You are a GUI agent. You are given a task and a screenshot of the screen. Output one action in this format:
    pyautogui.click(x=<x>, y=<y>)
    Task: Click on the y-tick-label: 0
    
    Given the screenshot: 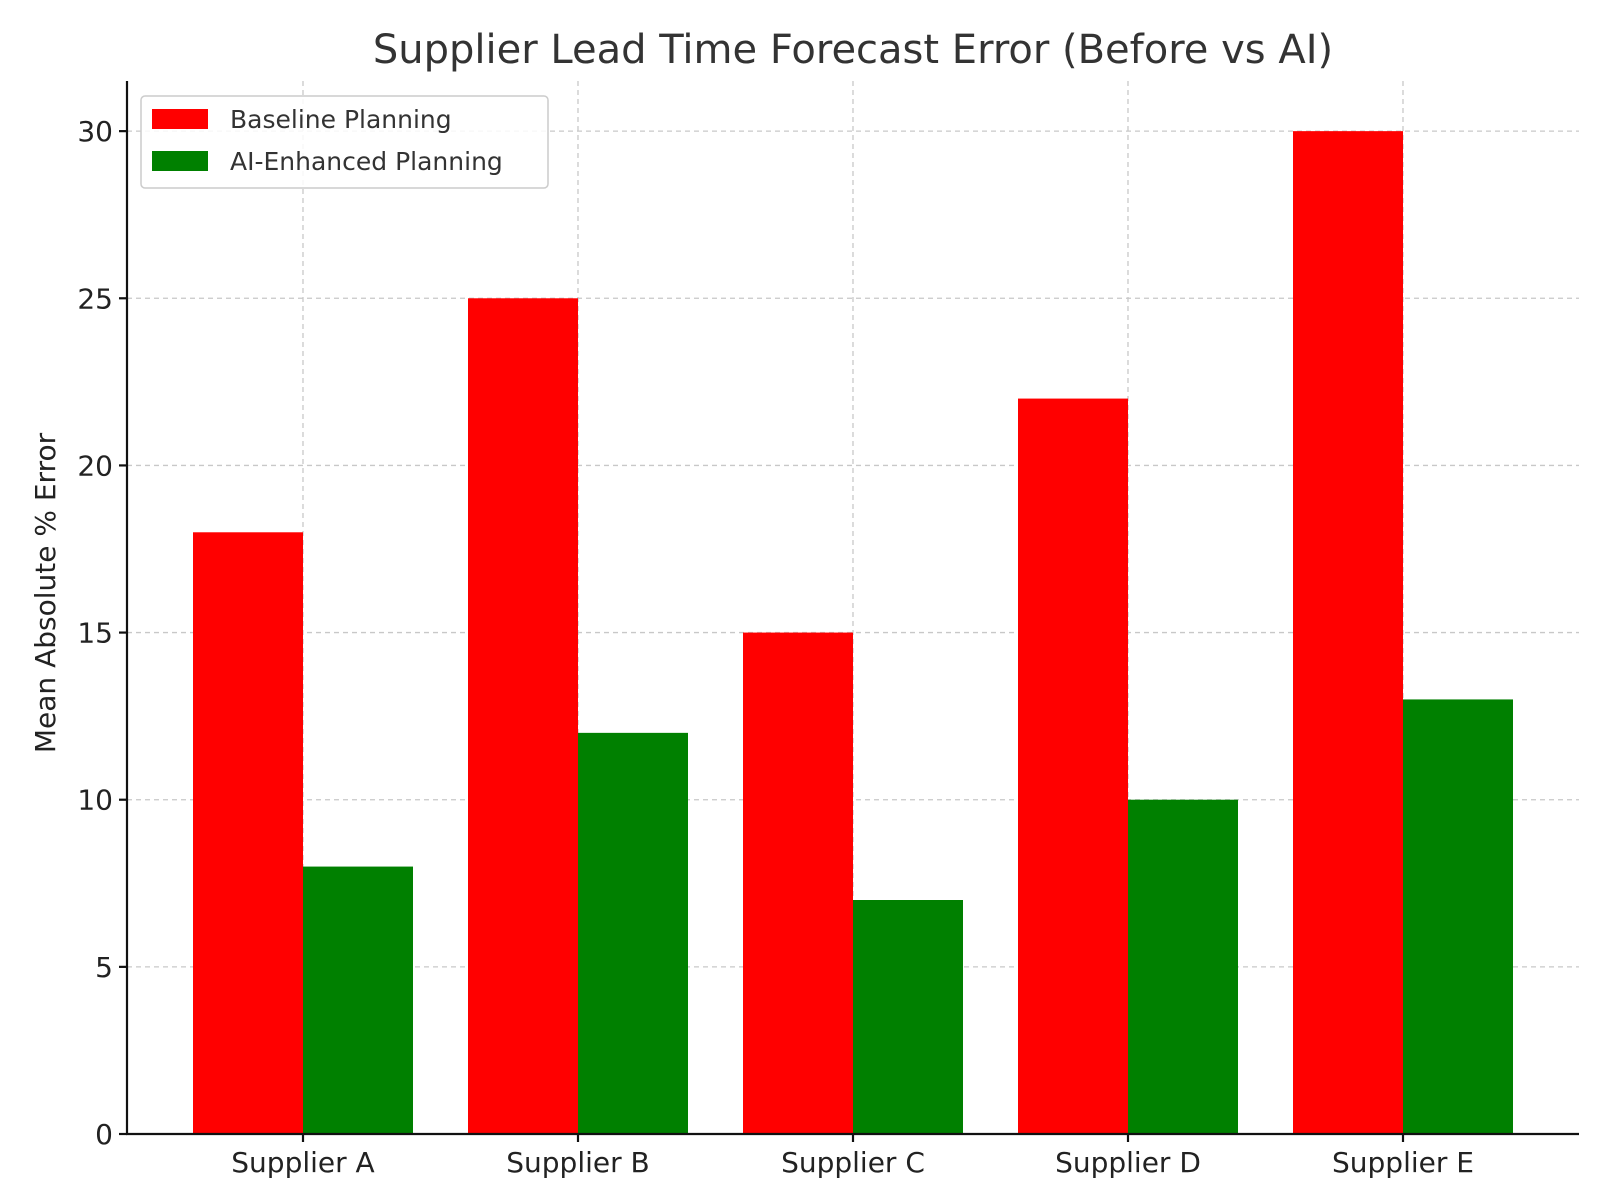 What is the action you would take?
    pyautogui.click(x=104, y=1134)
    